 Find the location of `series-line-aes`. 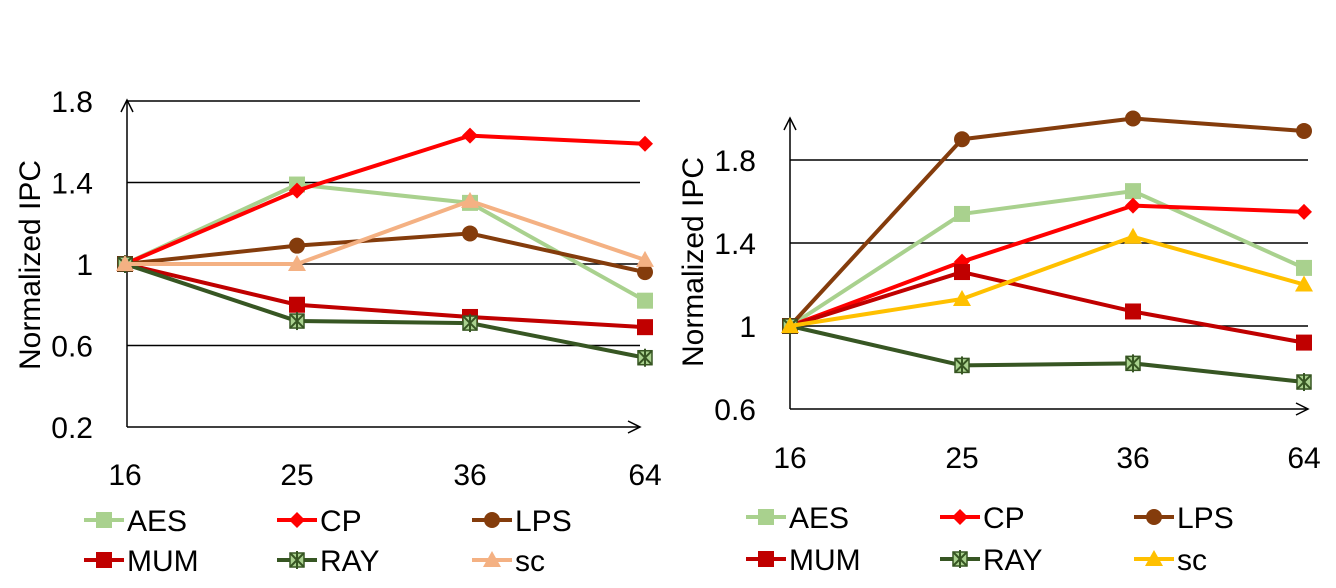

series-line-aes is located at coordinates (1046, 258).